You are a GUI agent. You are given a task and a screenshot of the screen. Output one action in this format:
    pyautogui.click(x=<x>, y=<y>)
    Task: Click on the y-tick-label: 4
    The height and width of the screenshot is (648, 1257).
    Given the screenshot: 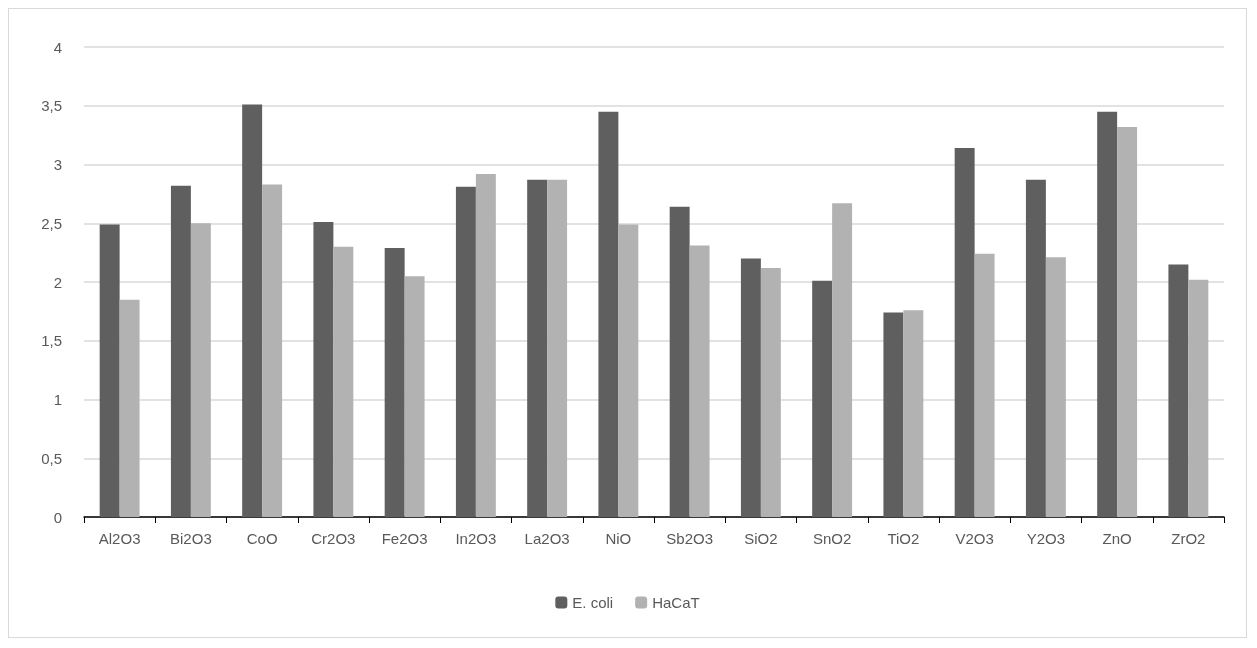 What is the action you would take?
    pyautogui.click(x=57, y=47)
    